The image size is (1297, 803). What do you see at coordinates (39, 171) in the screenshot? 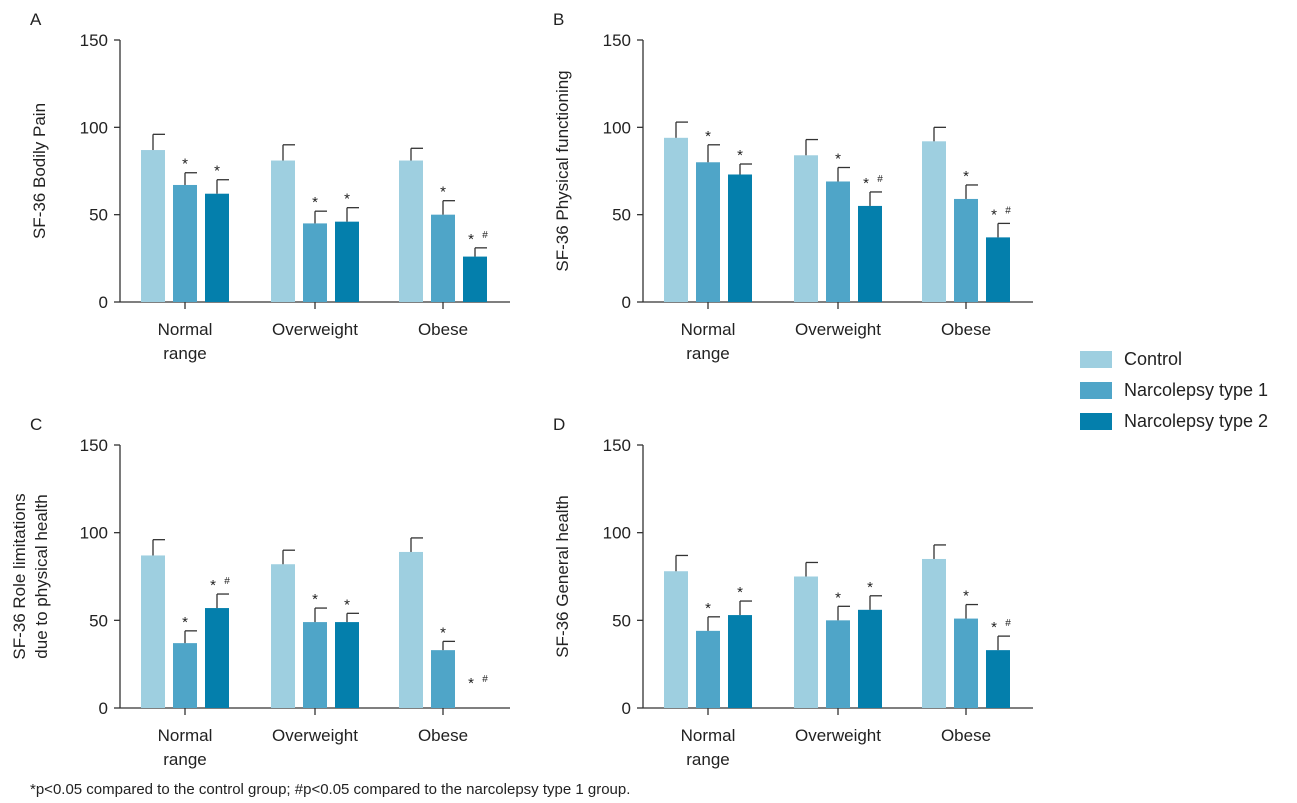
I see `y-axis-title: SF-36 Bodily Pain` at bounding box center [39, 171].